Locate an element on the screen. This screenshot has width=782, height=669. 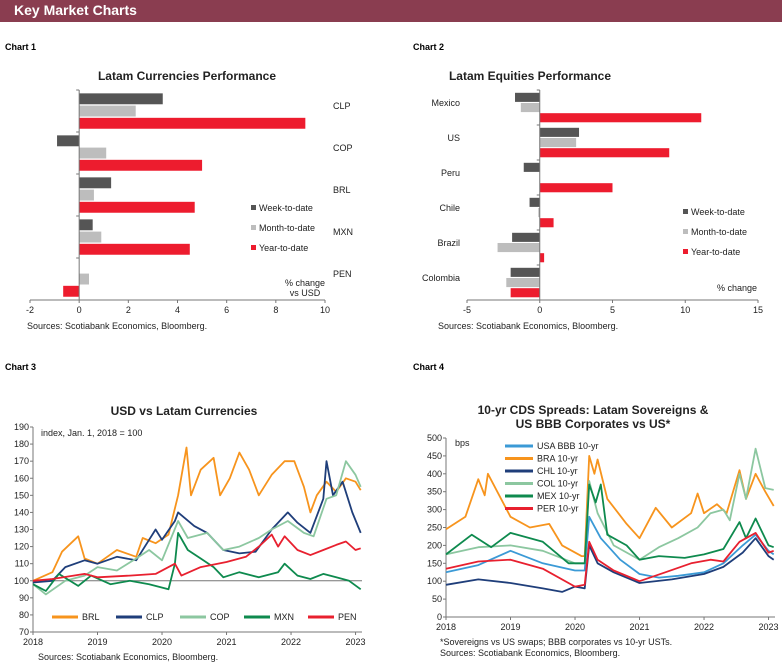
legend-label: COP is located at coordinates (220, 617).